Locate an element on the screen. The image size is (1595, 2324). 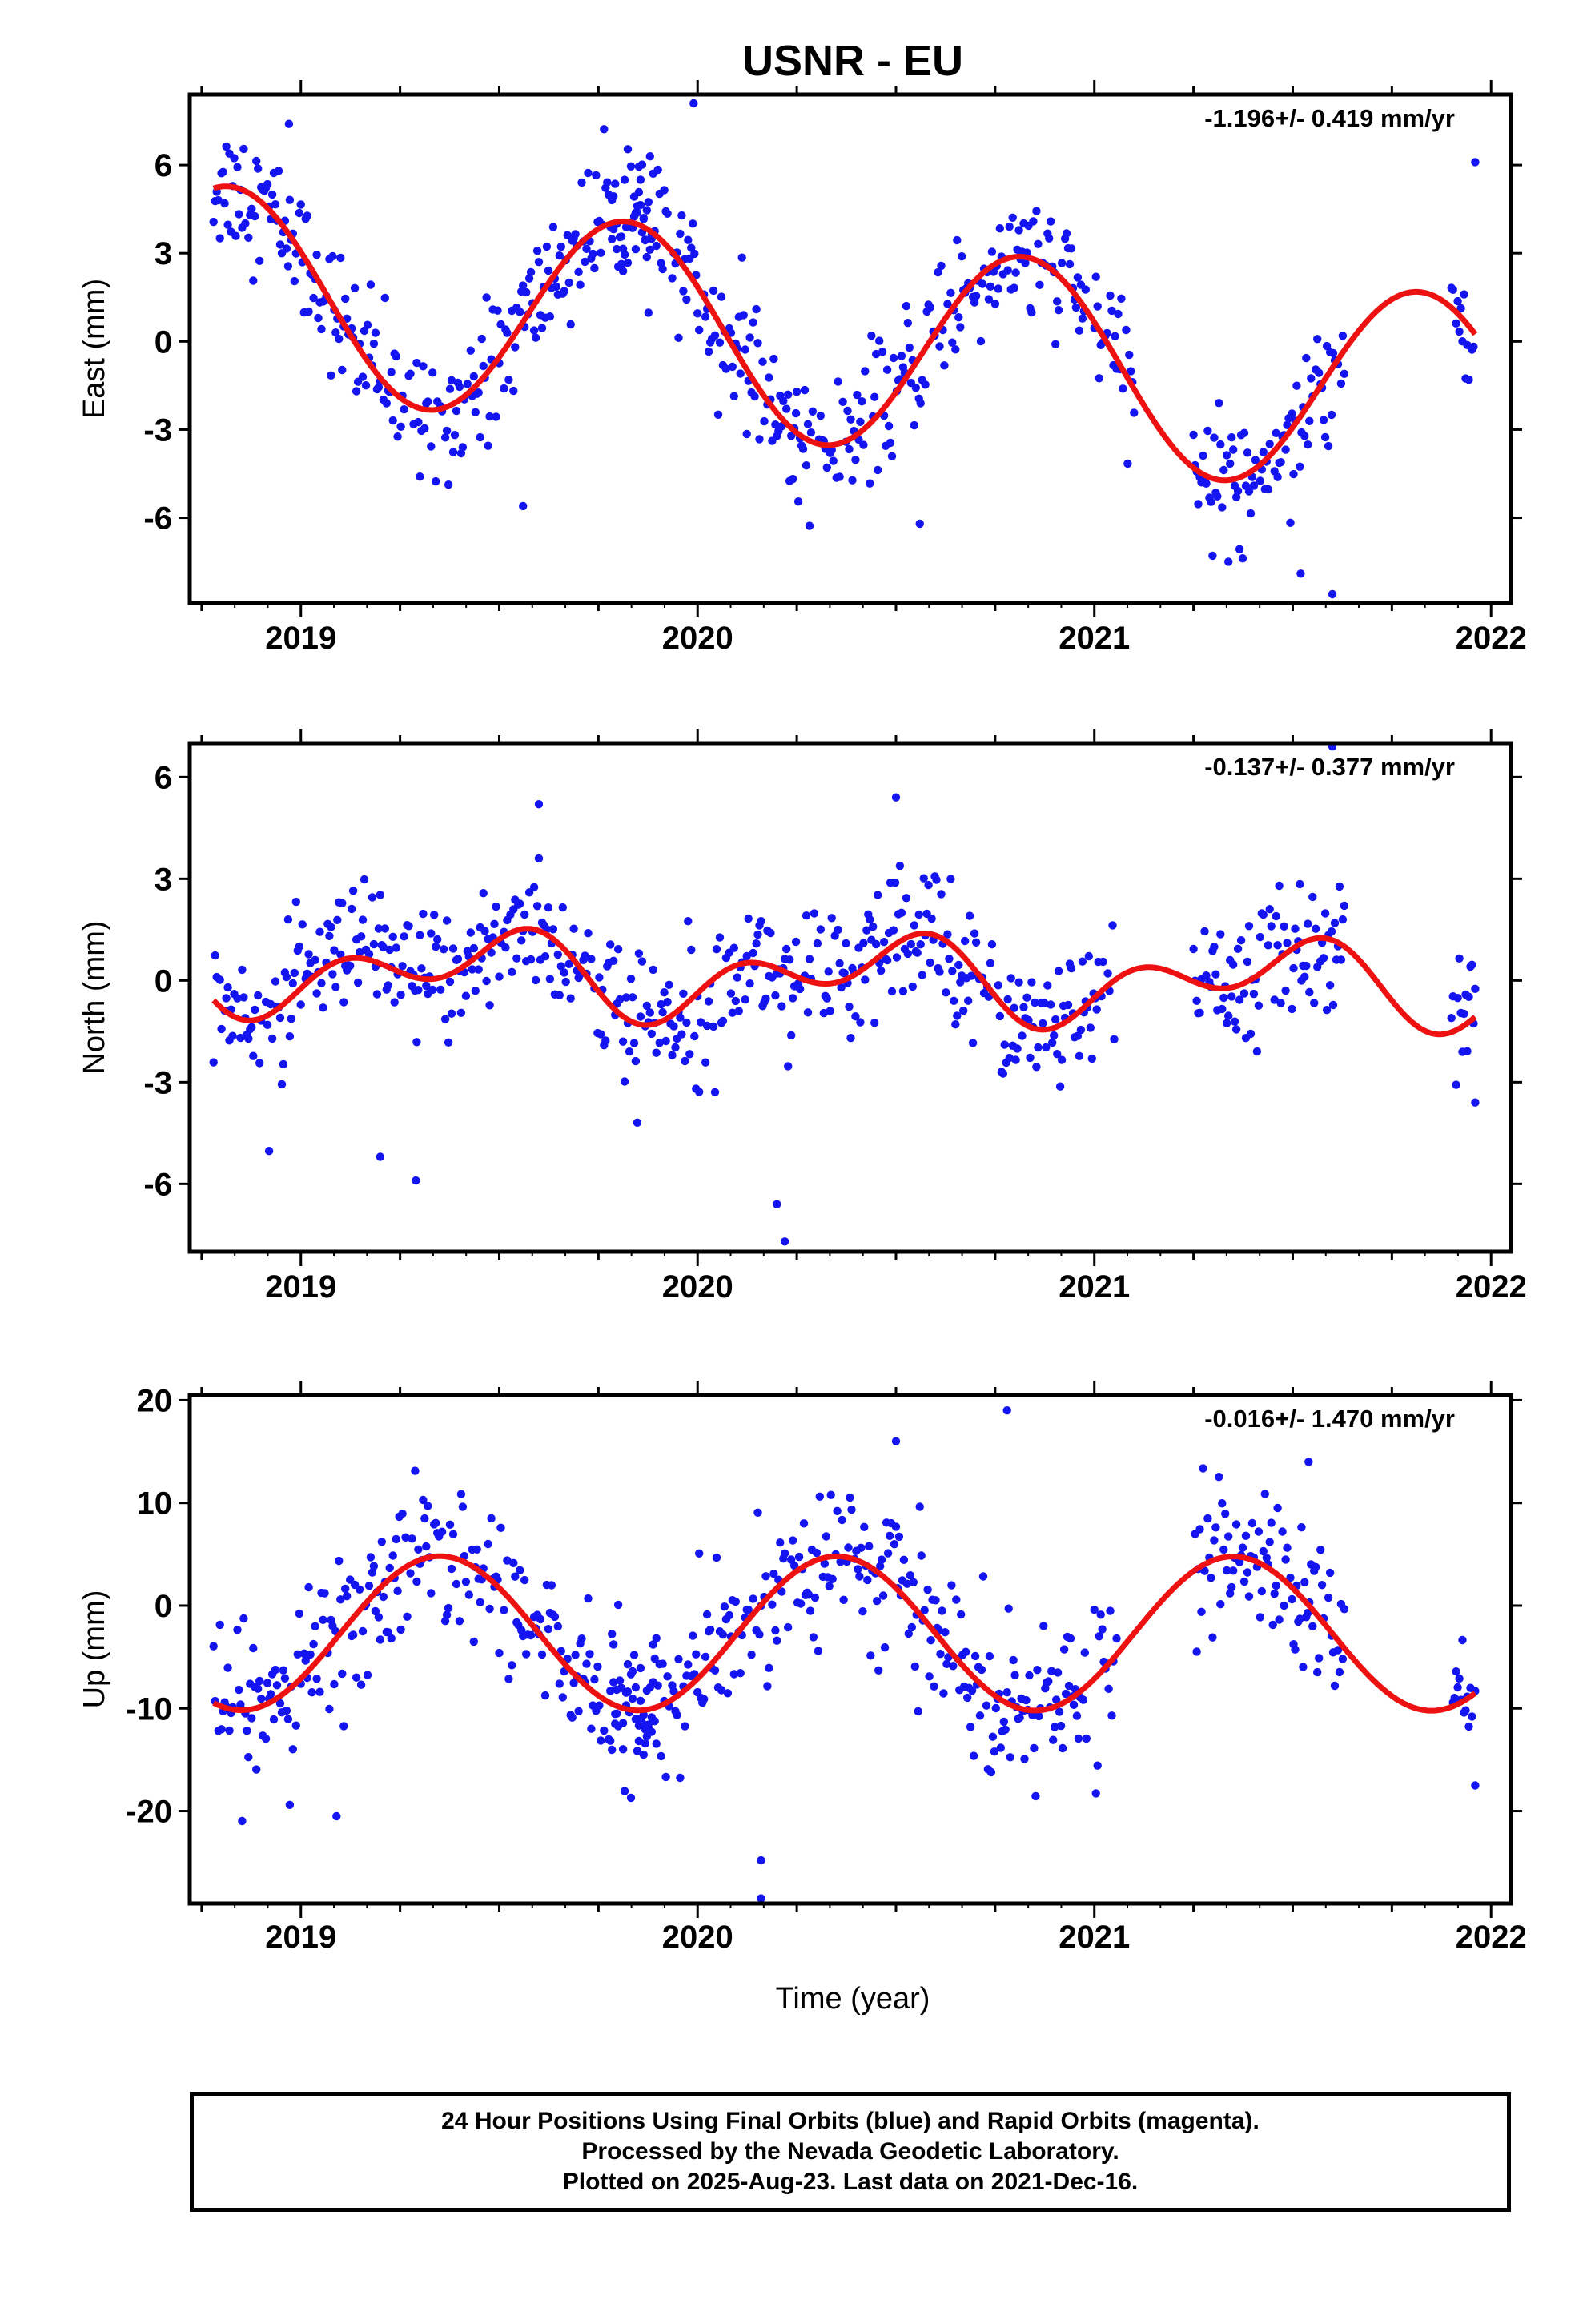
x-axis-label: Time (year) is located at coordinates (853, 1999).